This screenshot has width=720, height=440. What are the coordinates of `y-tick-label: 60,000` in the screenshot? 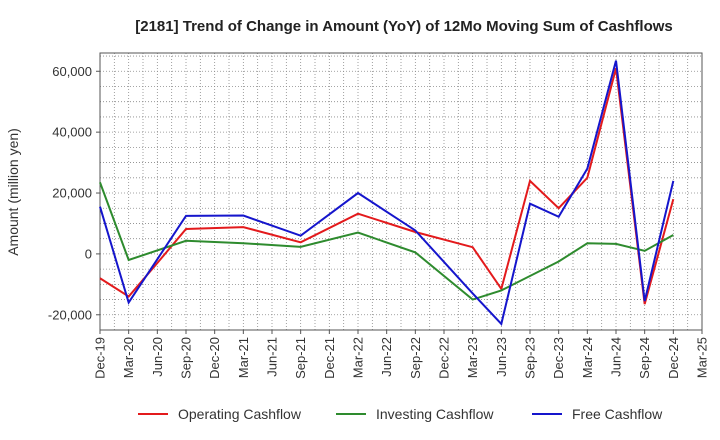 It's located at (72, 71).